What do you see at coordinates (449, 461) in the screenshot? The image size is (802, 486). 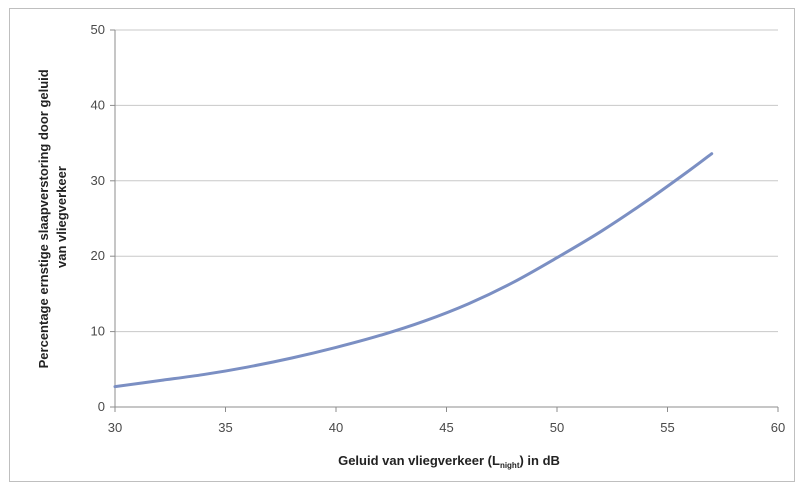 I see `x-axis-label: Geluid van vliegverkeer (Lnight) in dB` at bounding box center [449, 461].